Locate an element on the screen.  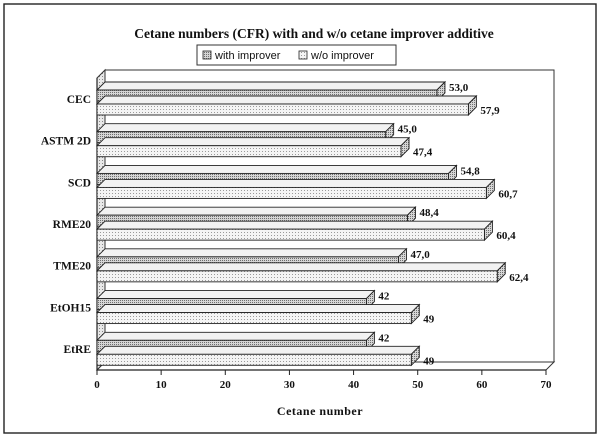
legend-swatch-without-improver is located at coordinates (303, 55).